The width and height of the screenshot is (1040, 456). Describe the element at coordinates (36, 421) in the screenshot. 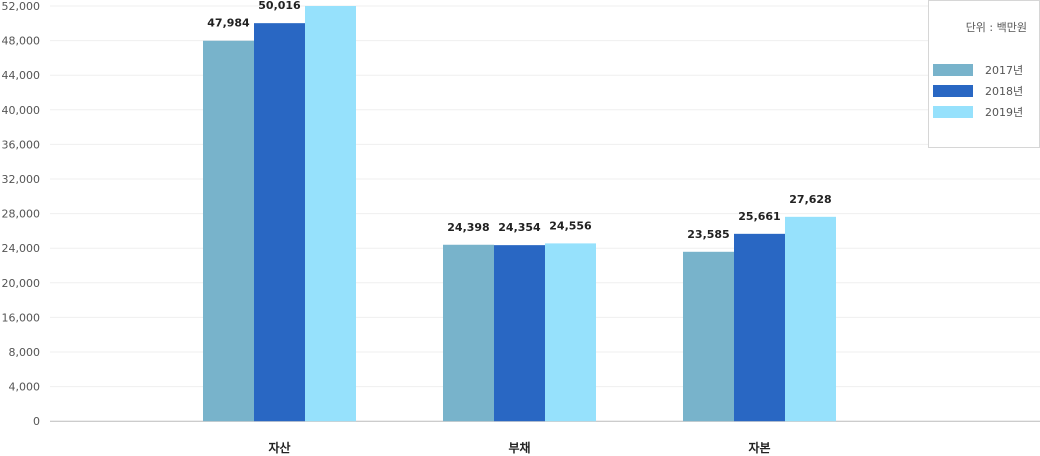

I see `y-tick-label: 0` at that location.